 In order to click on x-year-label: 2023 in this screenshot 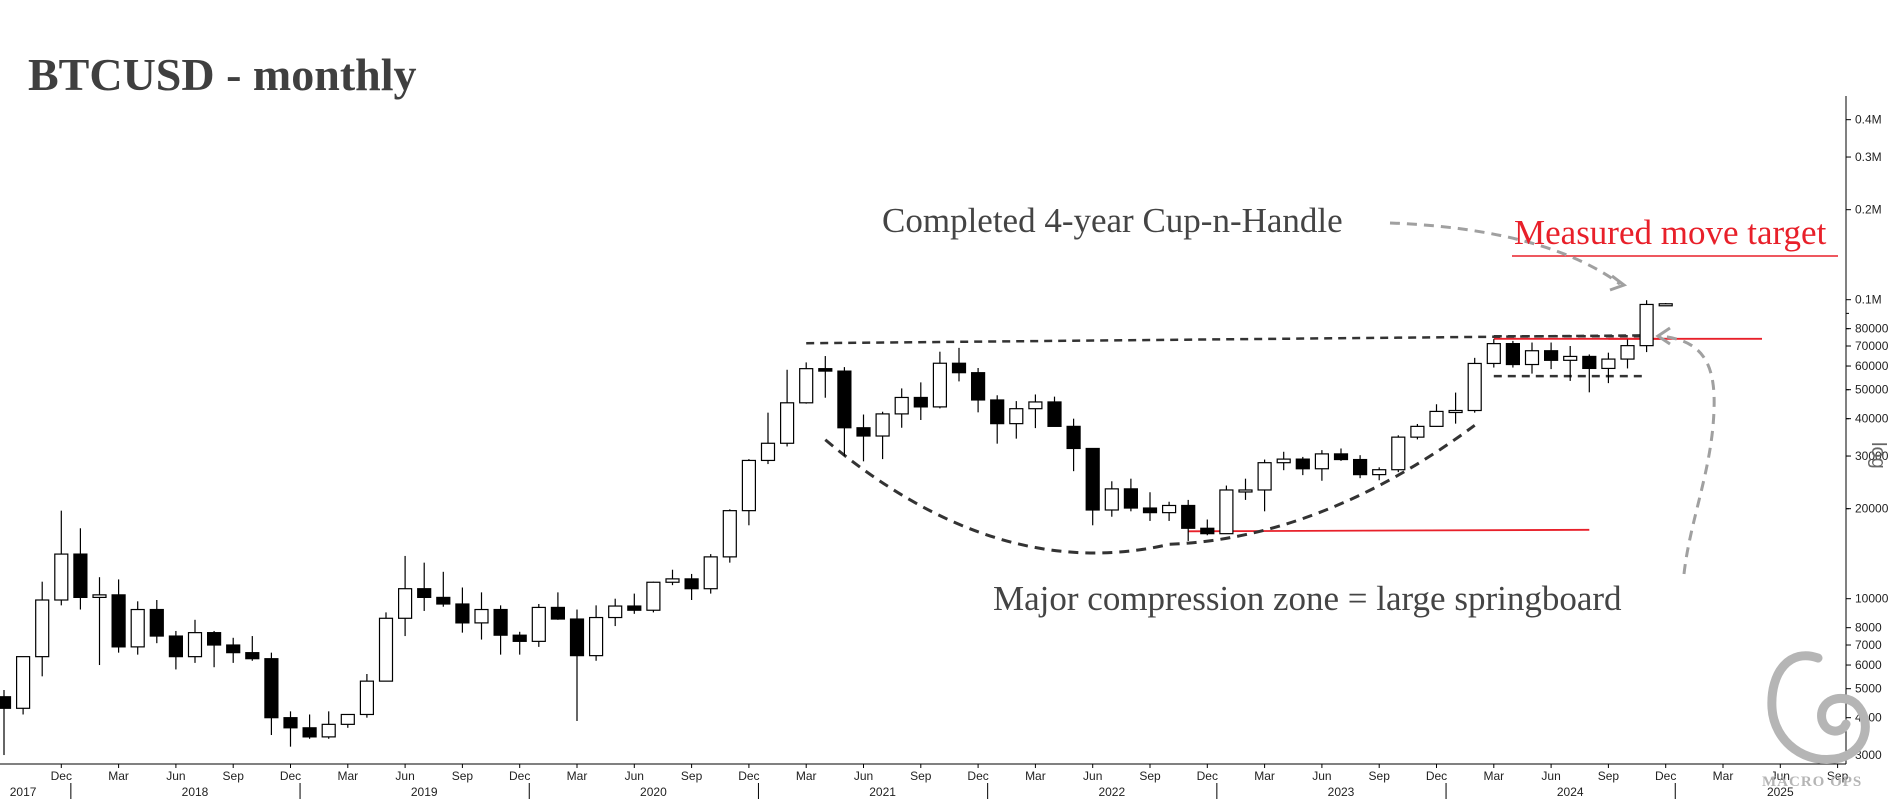, I will do `click(1341, 792)`.